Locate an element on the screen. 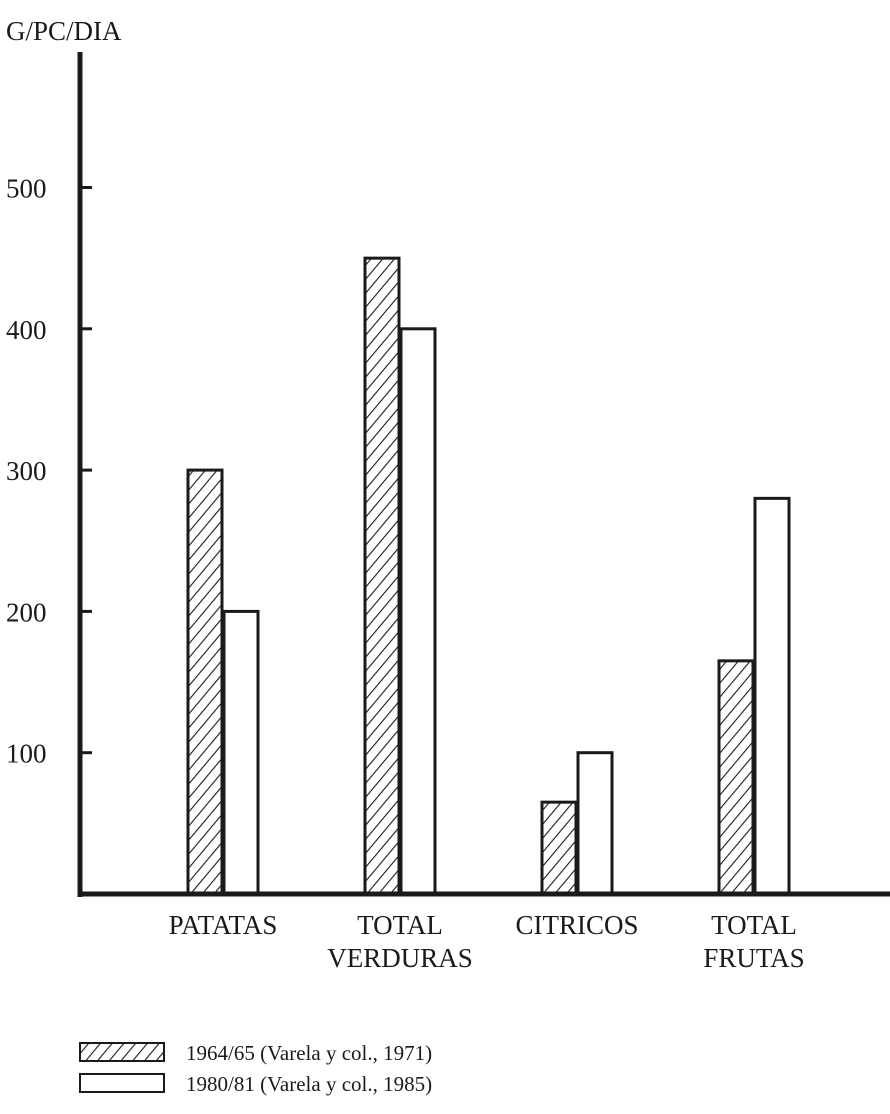 This screenshot has height=1114, width=890. y-tick-label: 400 is located at coordinates (26, 330).